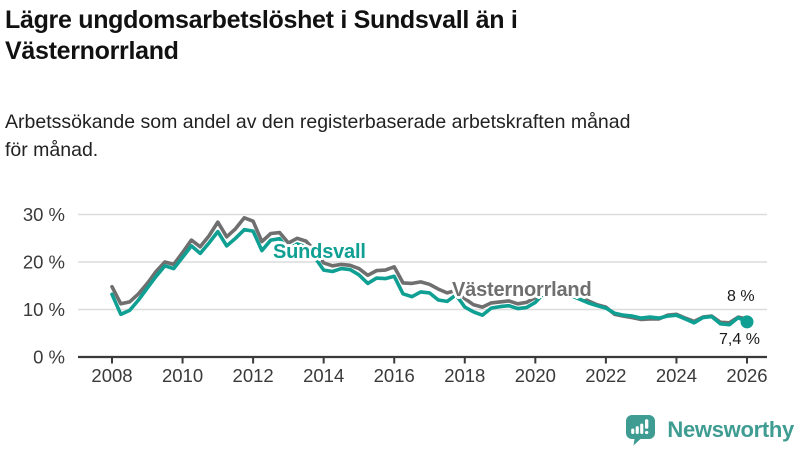  I want to click on x-tick-label: 2012, so click(253, 375).